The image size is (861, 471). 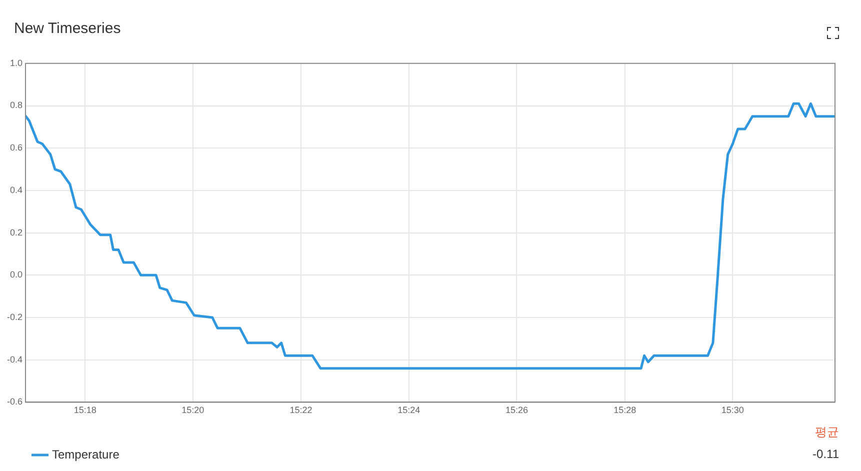 What do you see at coordinates (86, 454) in the screenshot?
I see `legend-label: Temperature` at bounding box center [86, 454].